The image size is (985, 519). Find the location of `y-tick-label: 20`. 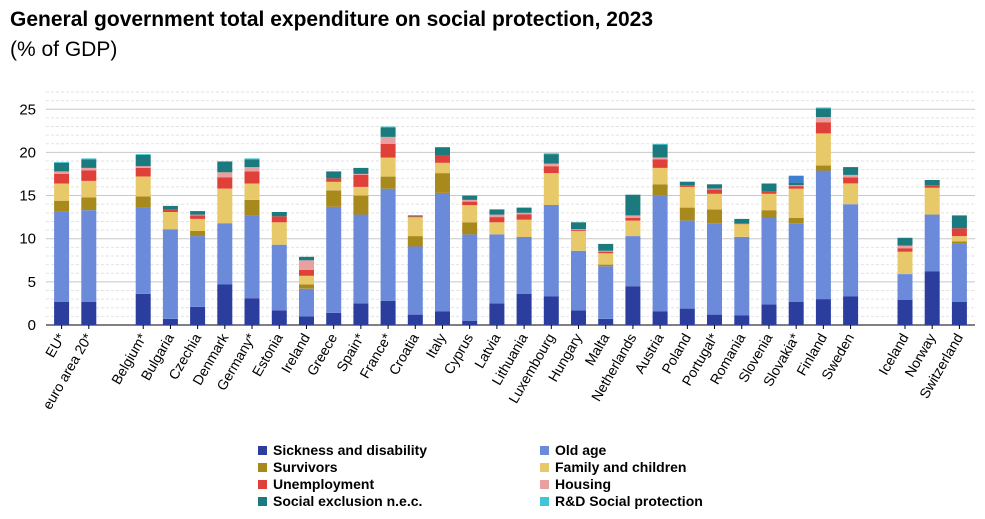

y-tick-label: 20 is located at coordinates (27, 152).